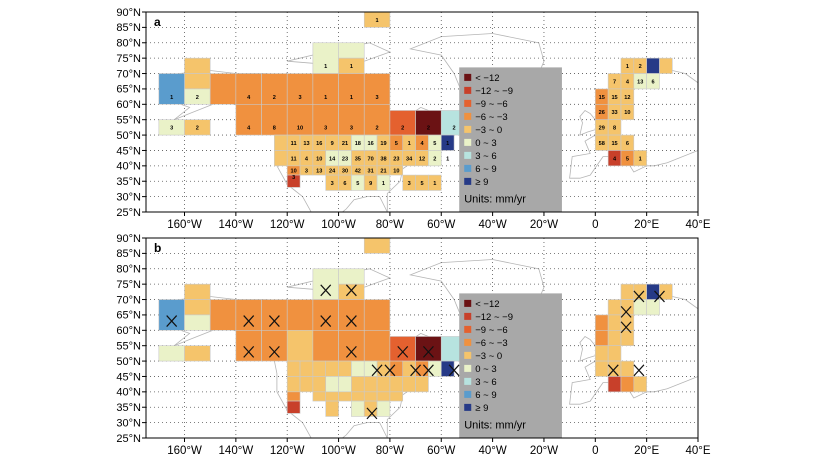 The width and height of the screenshot is (825, 464). Describe the element at coordinates (345, 144) in the screenshot. I see `cell-count: 21` at that location.